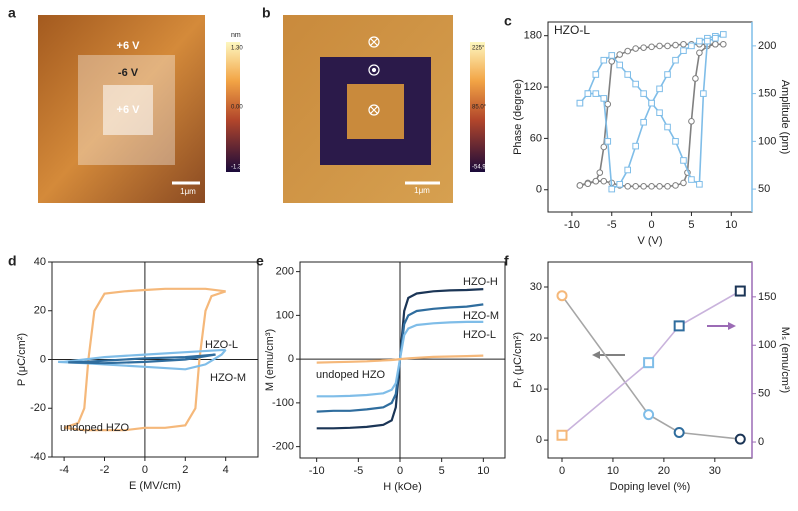 This screenshot has height=511, width=798. Describe the element at coordinates (12, 261) in the screenshot. I see `panel-label: d` at that location.